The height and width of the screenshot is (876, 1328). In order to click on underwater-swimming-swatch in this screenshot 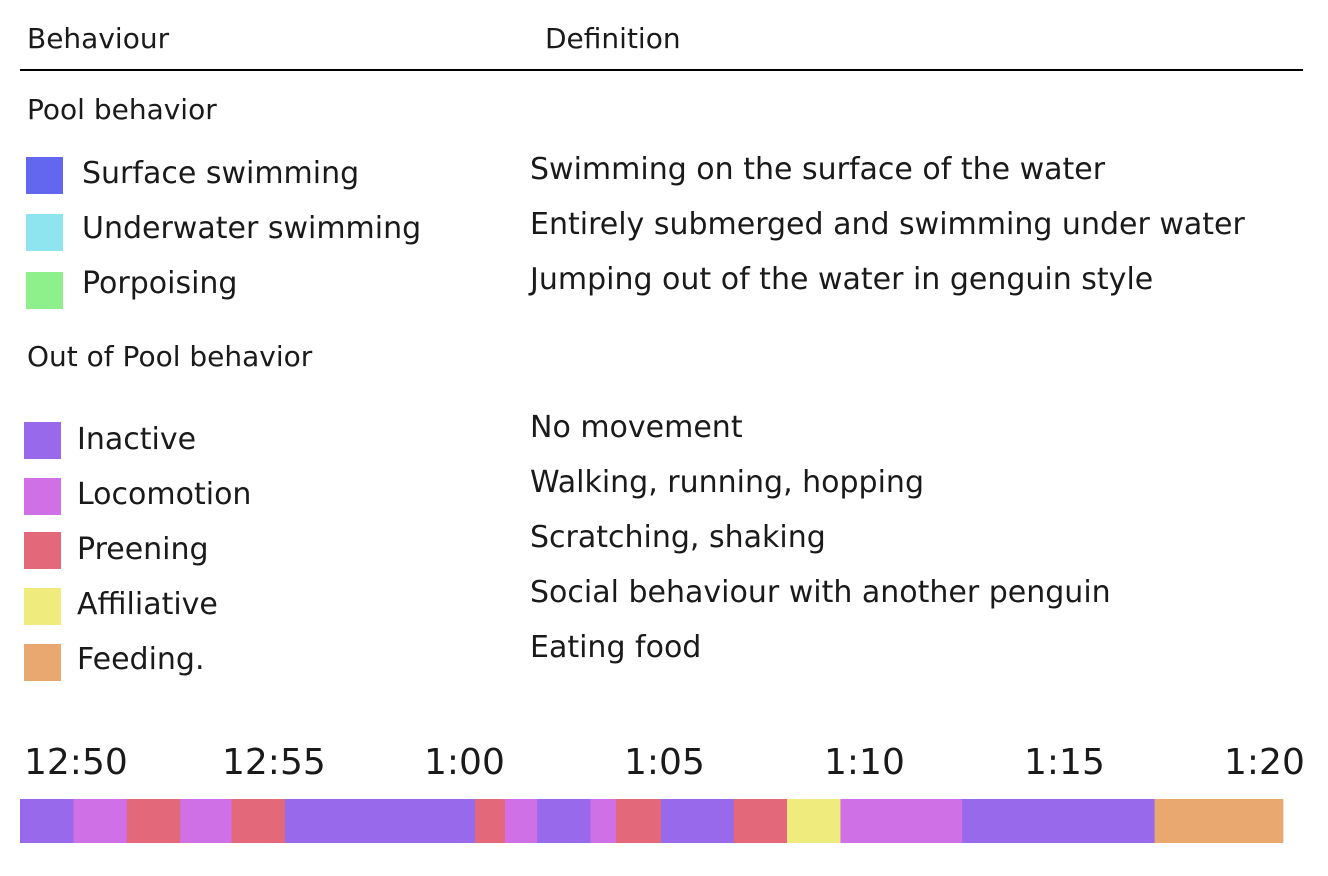, I will do `click(44, 232)`.